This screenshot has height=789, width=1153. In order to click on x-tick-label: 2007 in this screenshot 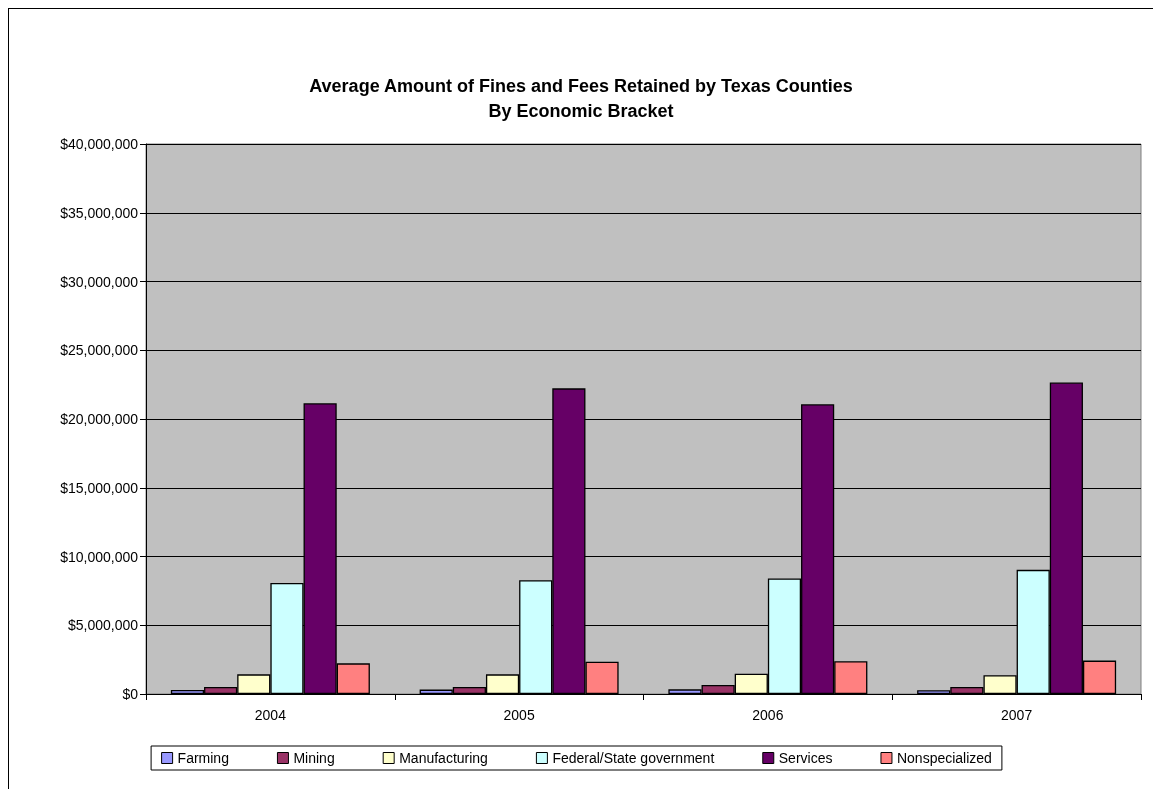, I will do `click(1017, 715)`.